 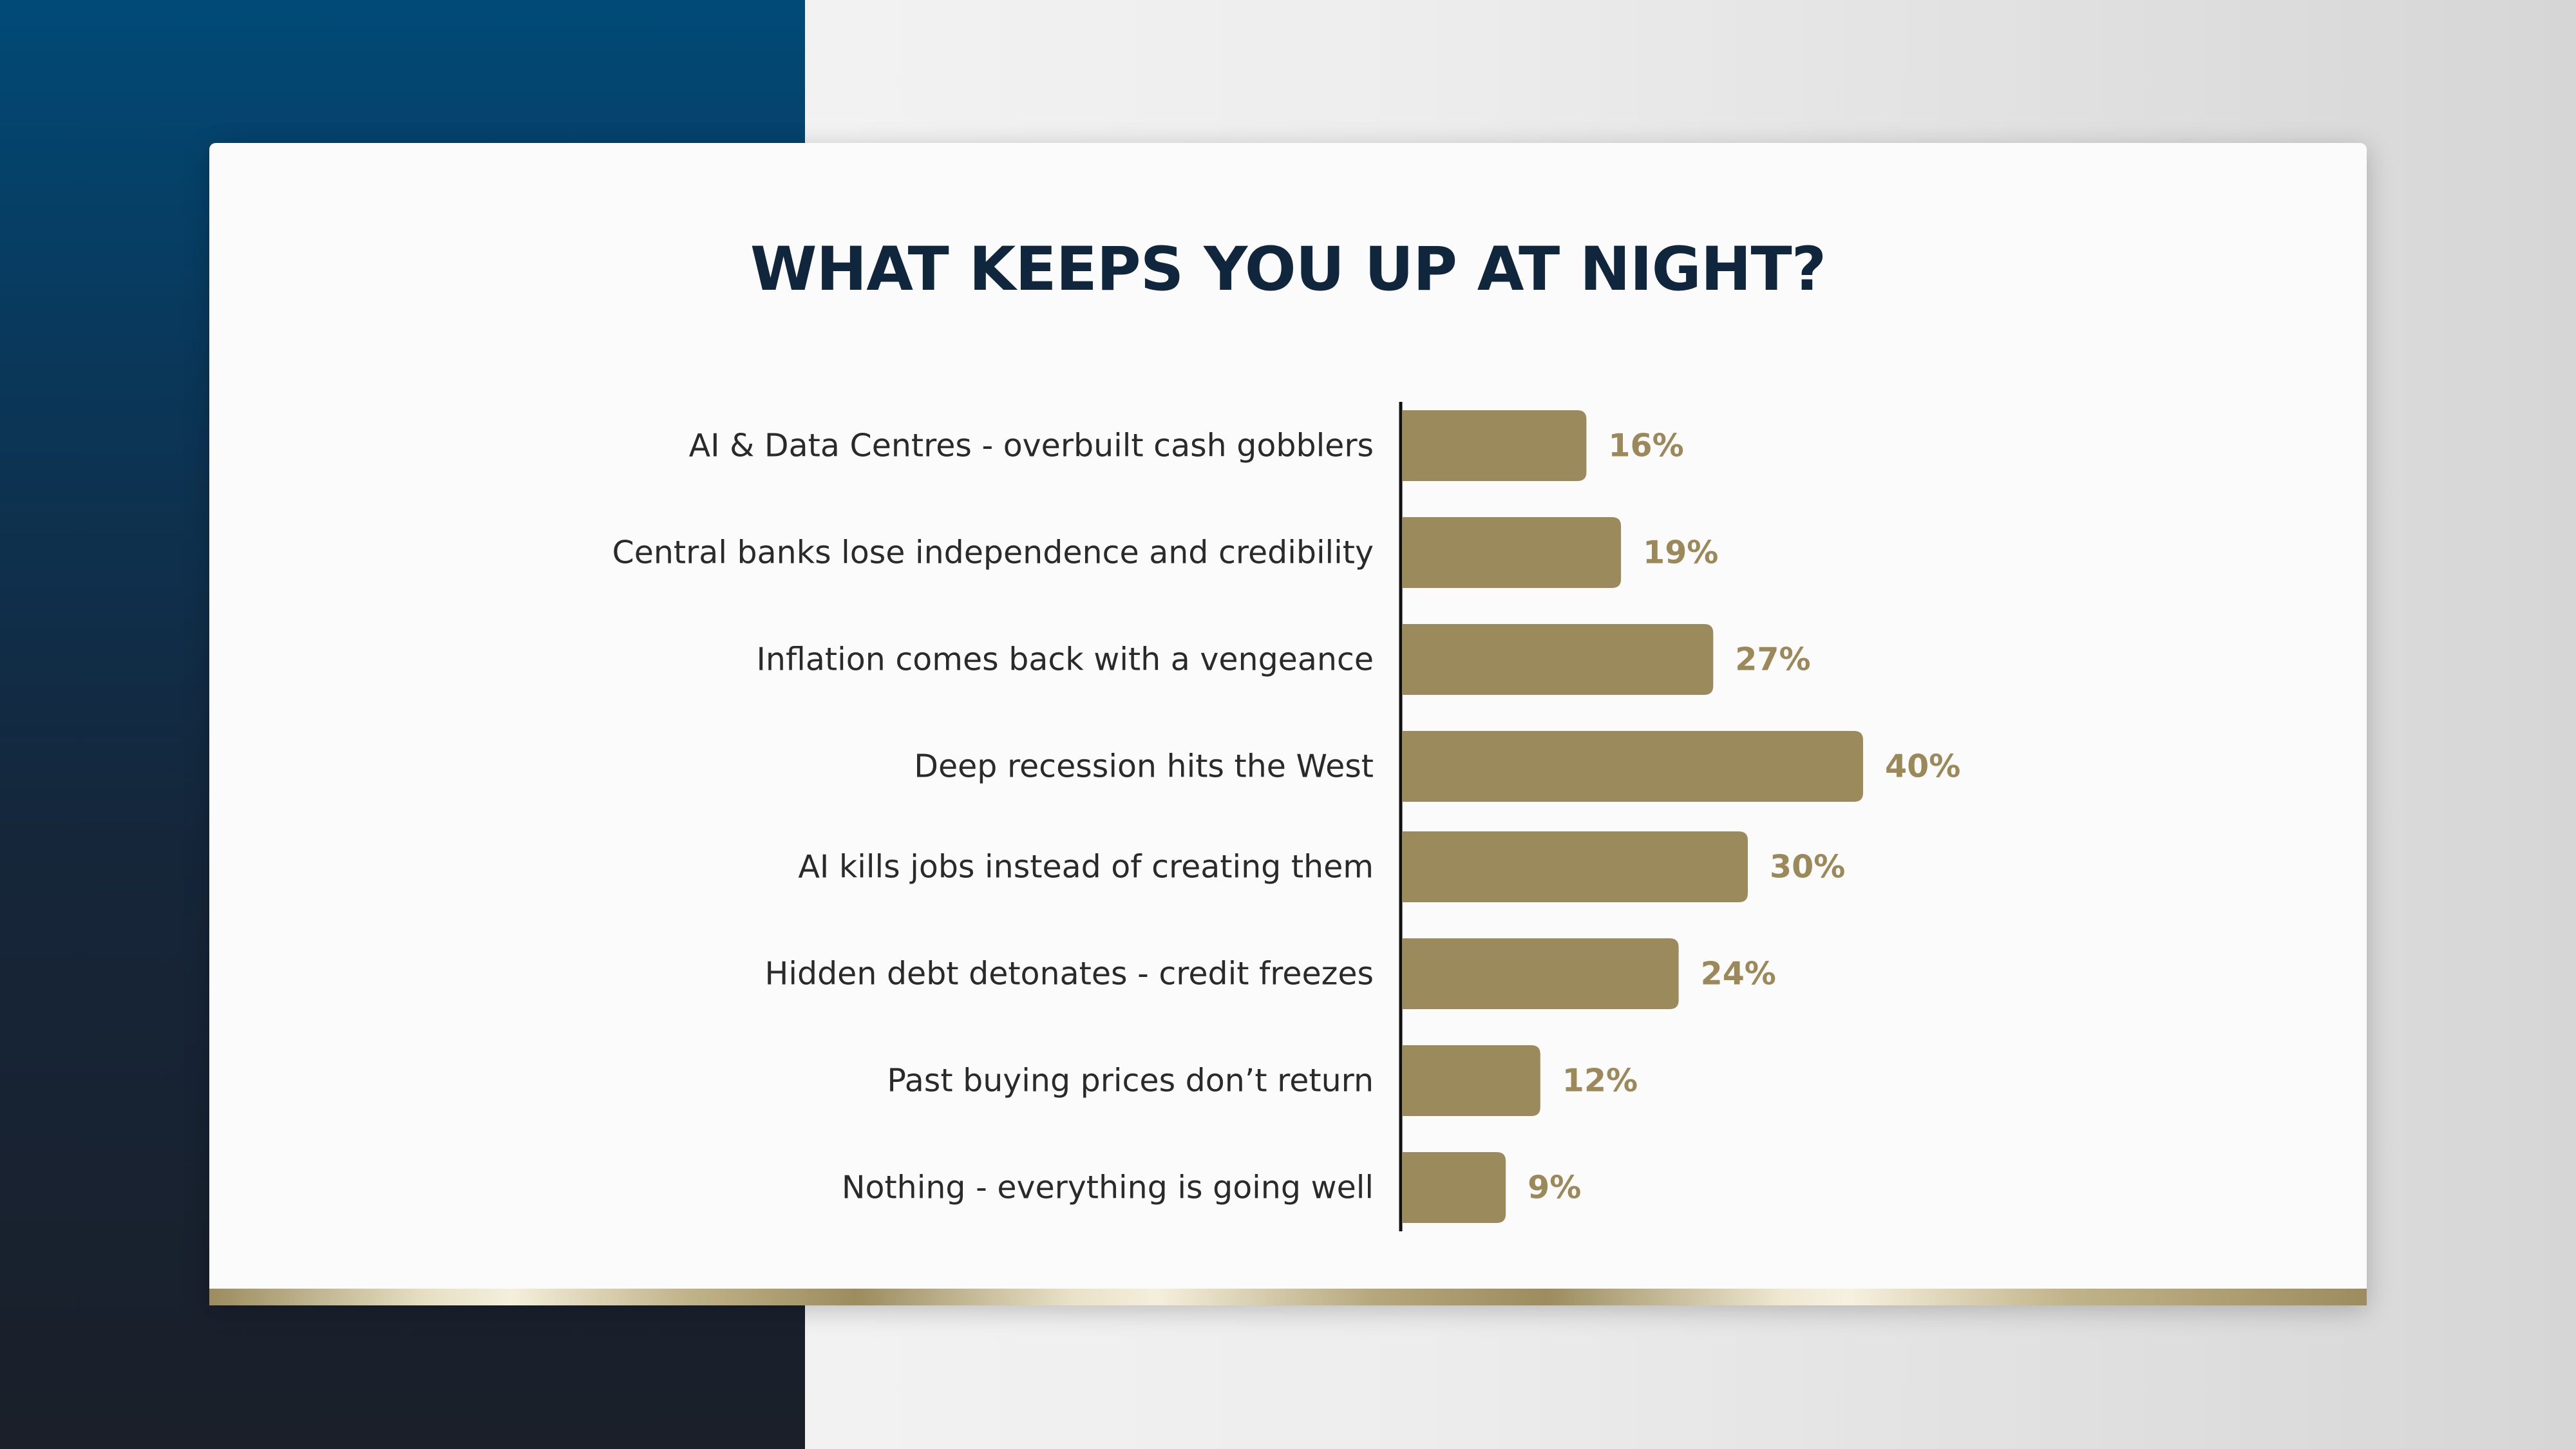 What do you see at coordinates (1807, 868) in the screenshot?
I see `value-label: 30%` at bounding box center [1807, 868].